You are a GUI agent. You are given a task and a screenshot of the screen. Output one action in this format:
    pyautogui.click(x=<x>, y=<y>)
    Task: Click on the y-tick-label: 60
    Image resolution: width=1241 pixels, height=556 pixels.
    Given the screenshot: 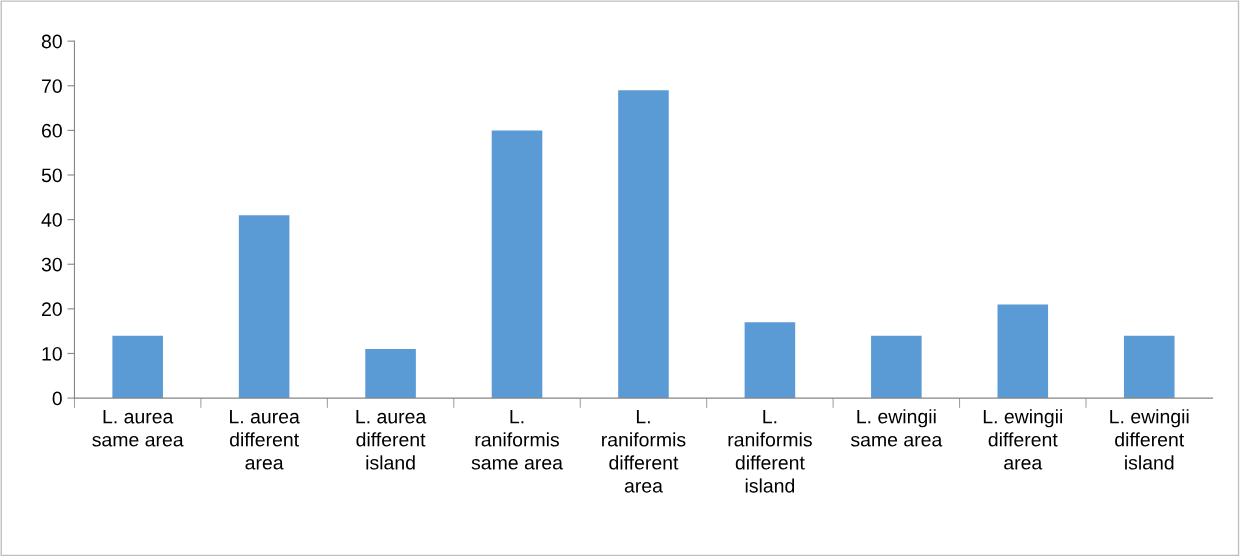 What is the action you would take?
    pyautogui.click(x=52, y=130)
    